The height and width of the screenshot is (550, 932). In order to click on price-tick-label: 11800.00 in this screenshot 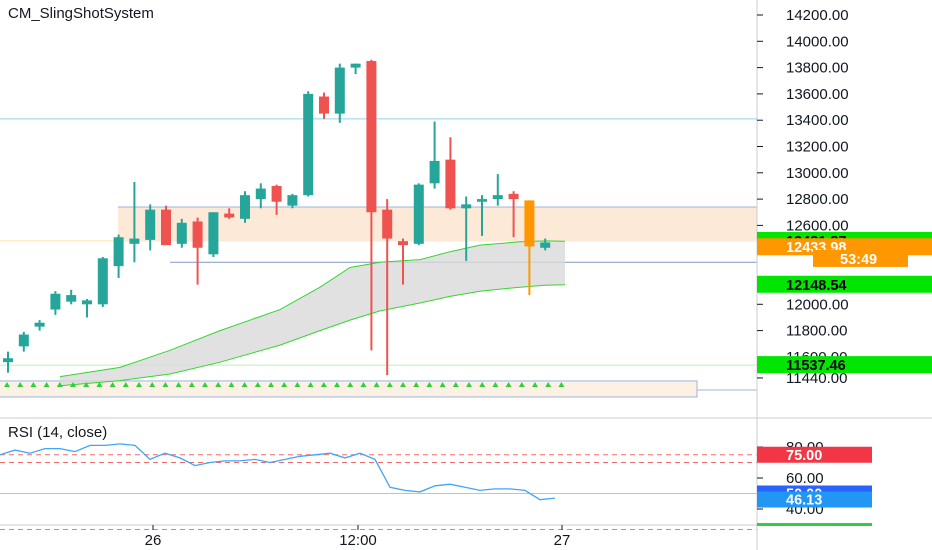, I will do `click(816, 331)`.